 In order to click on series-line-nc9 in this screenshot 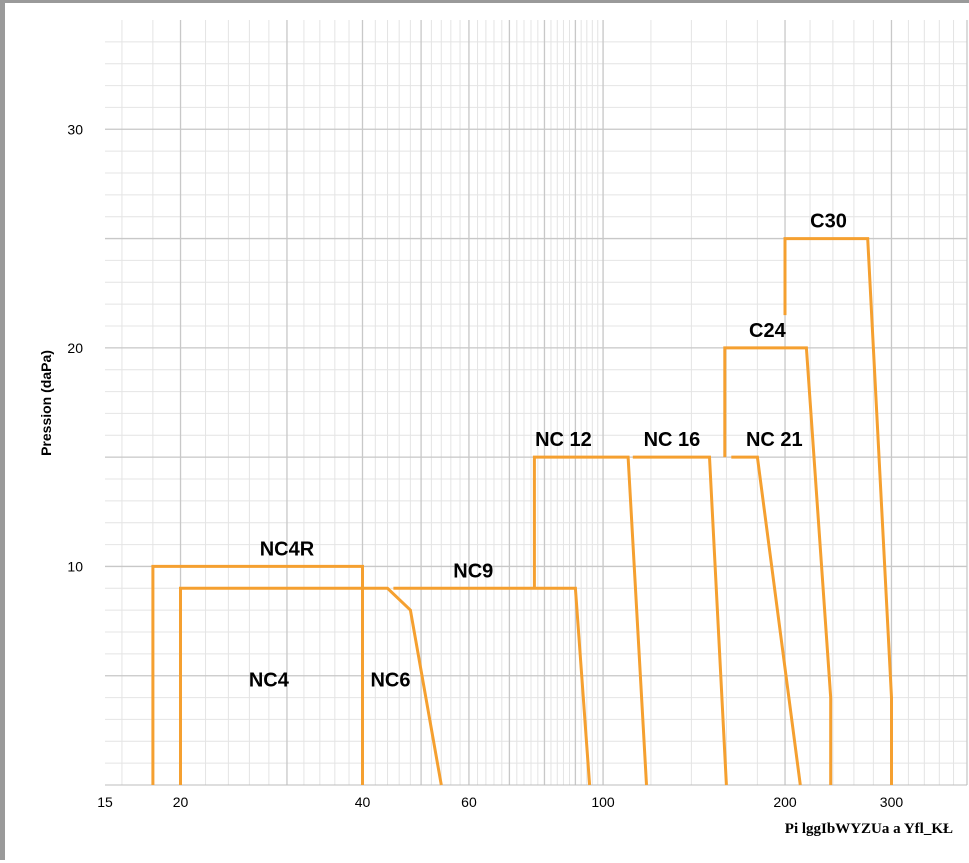, I will do `click(492, 686)`.